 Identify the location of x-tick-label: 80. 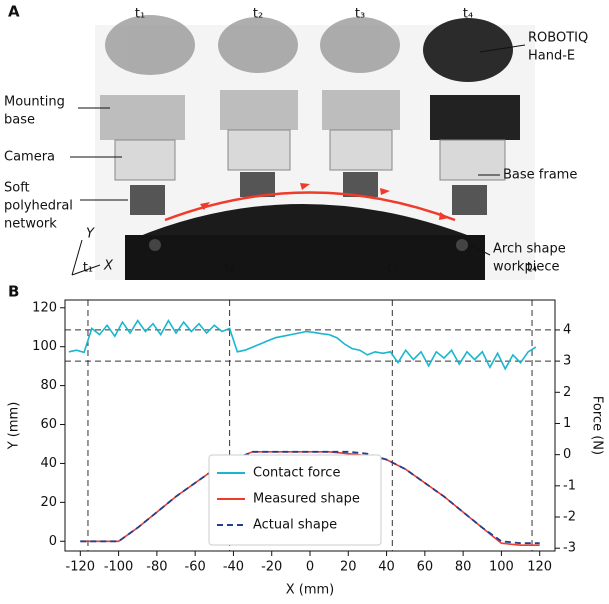
(463, 567).